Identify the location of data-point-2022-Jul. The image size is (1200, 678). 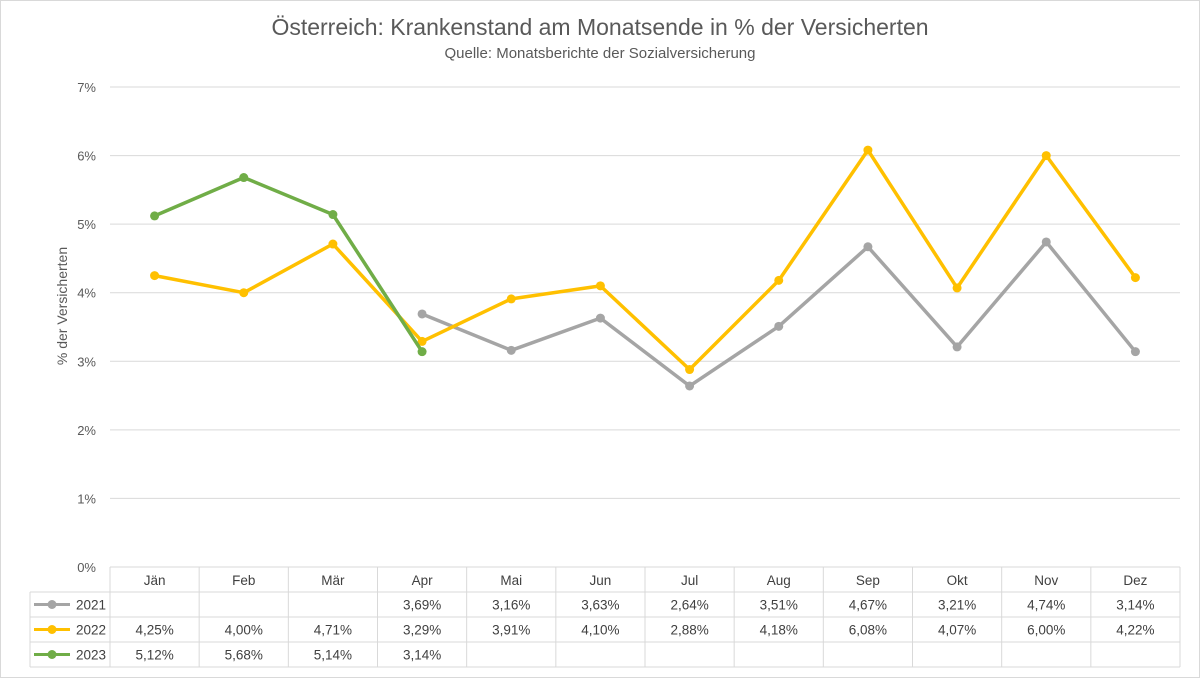
(690, 370).